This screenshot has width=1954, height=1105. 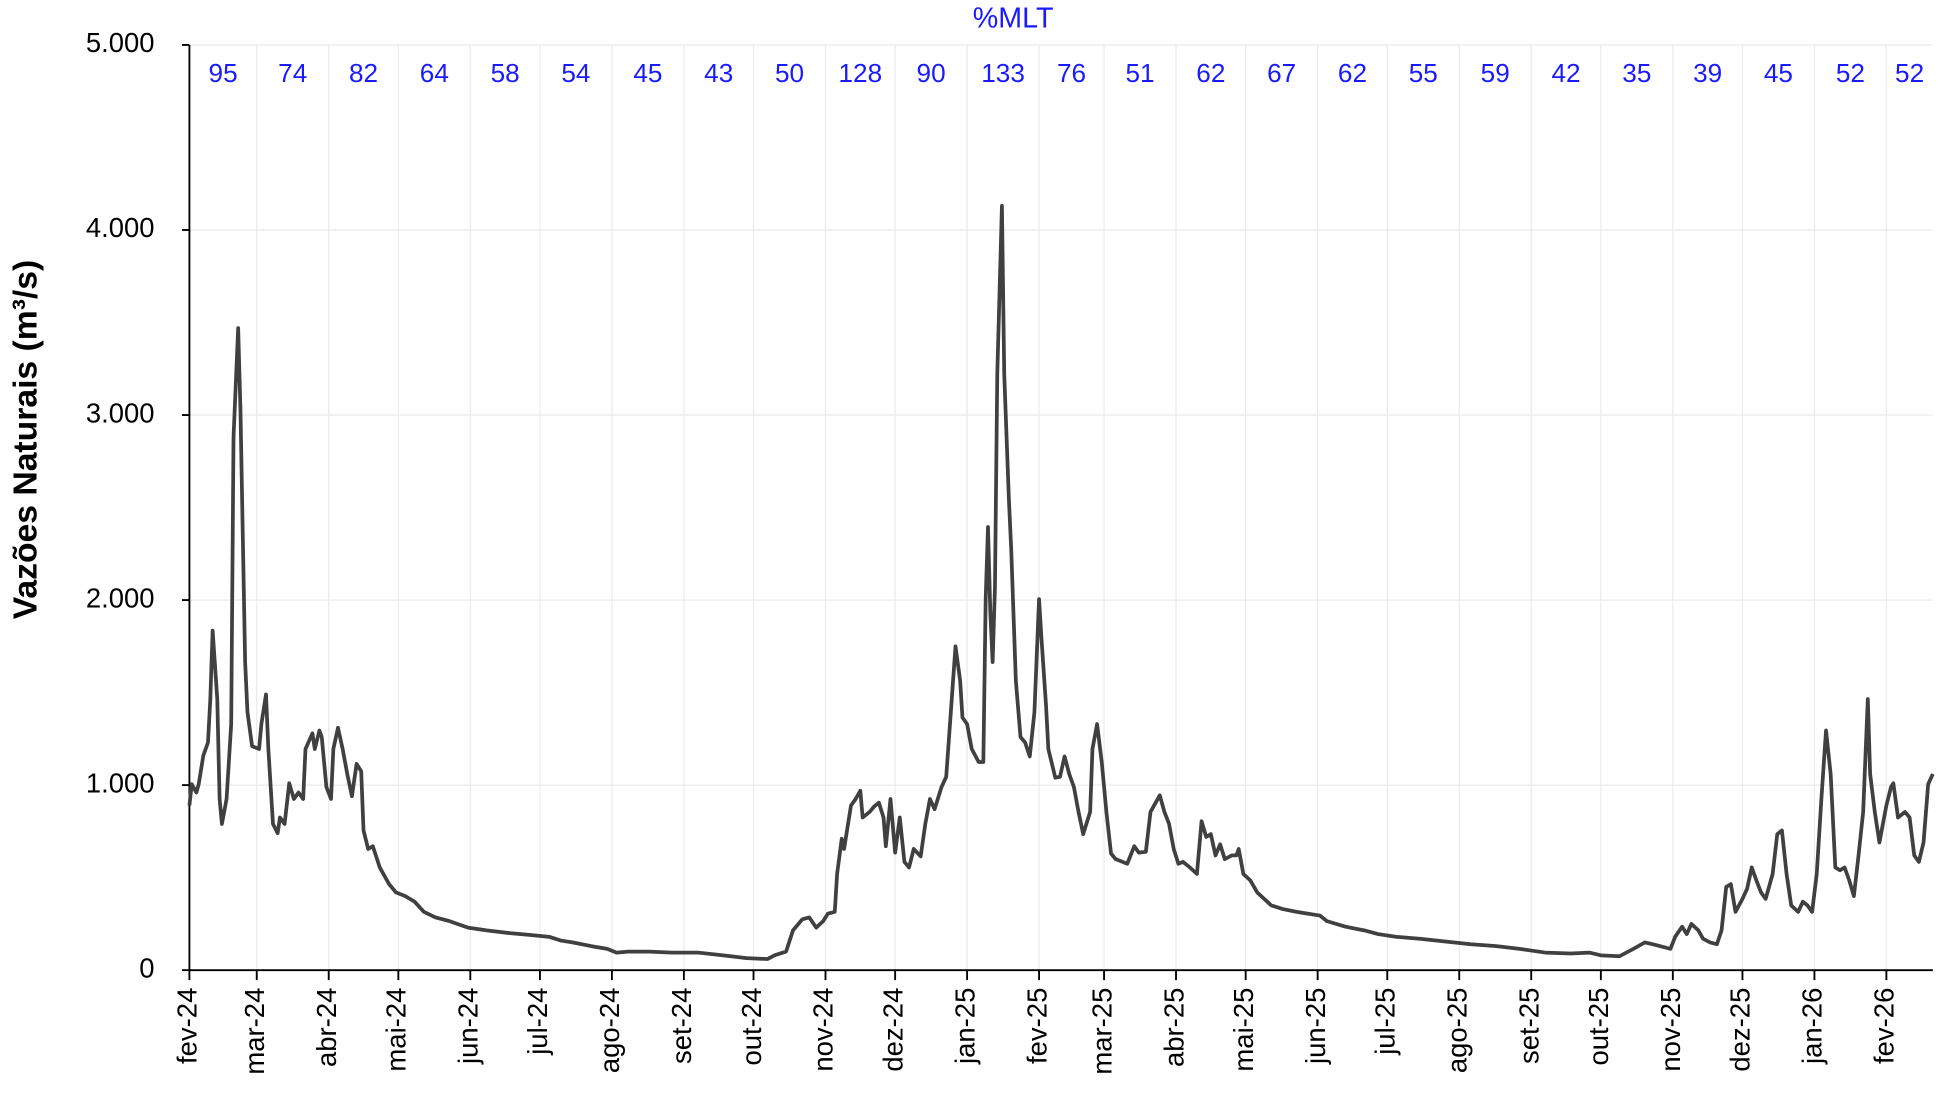 I want to click on x-tick-label: jun-24, so click(x=468, y=1026).